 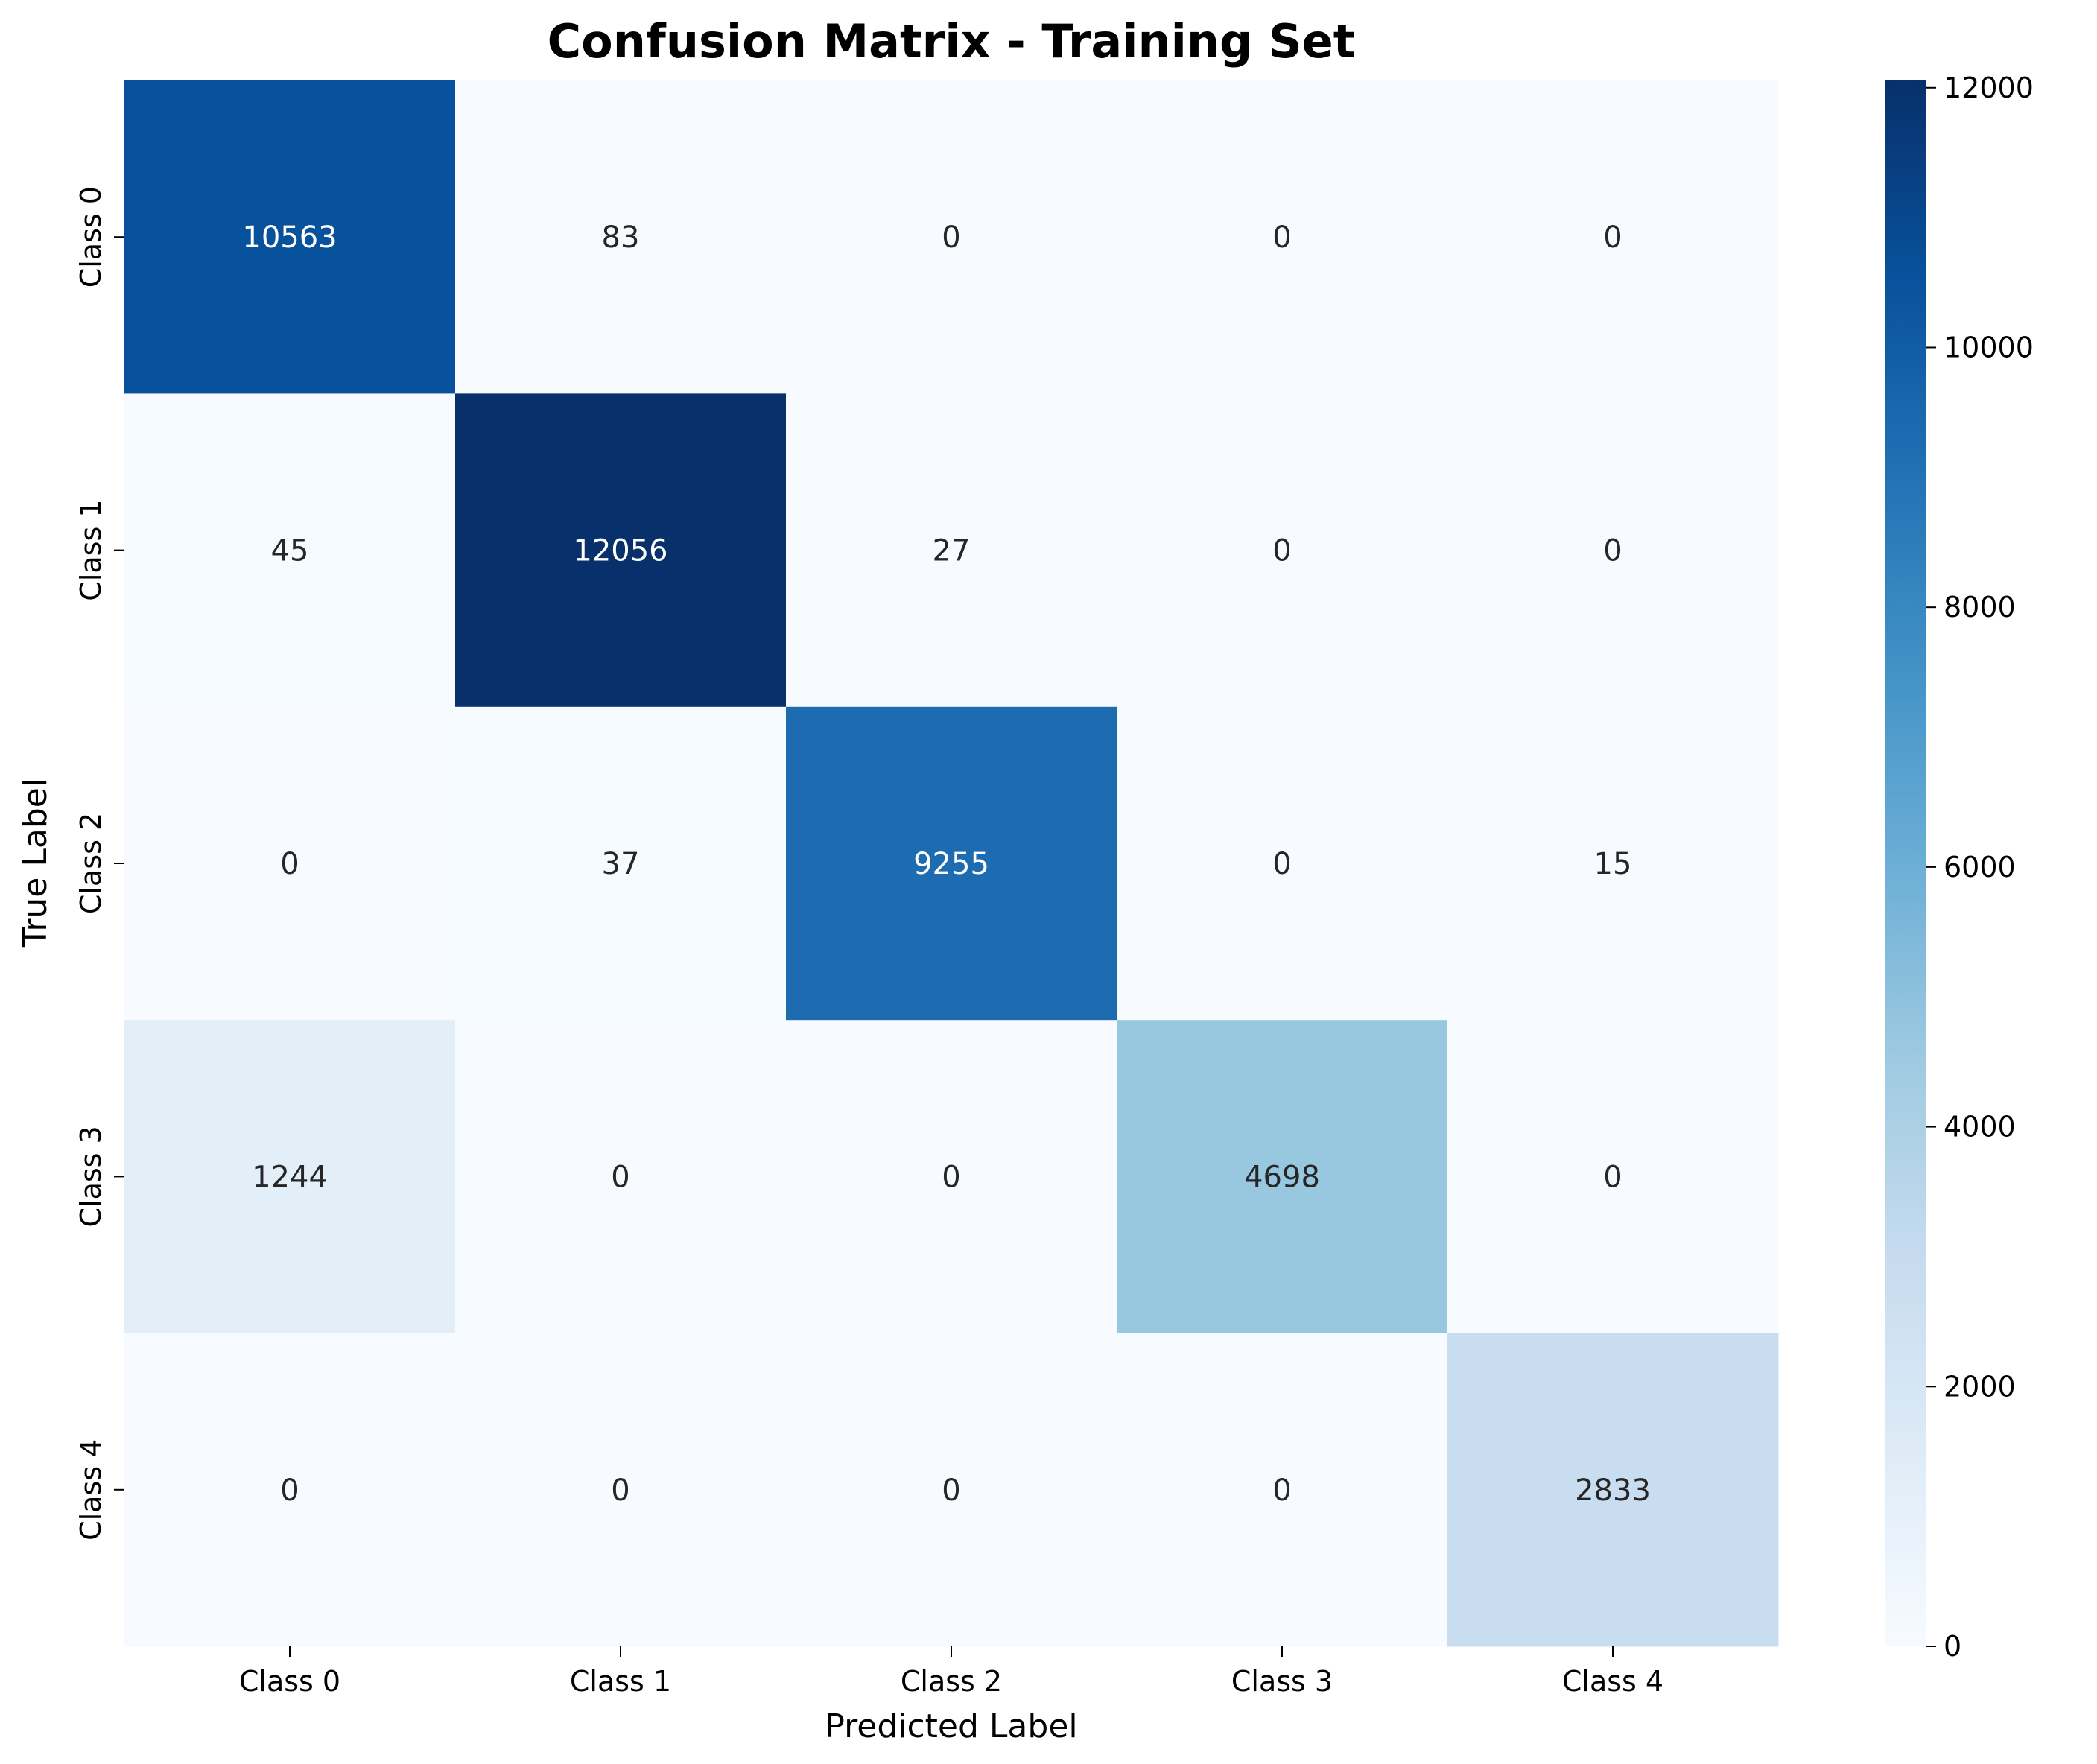 I want to click on y-tick-label: Class 3, so click(x=91, y=1177).